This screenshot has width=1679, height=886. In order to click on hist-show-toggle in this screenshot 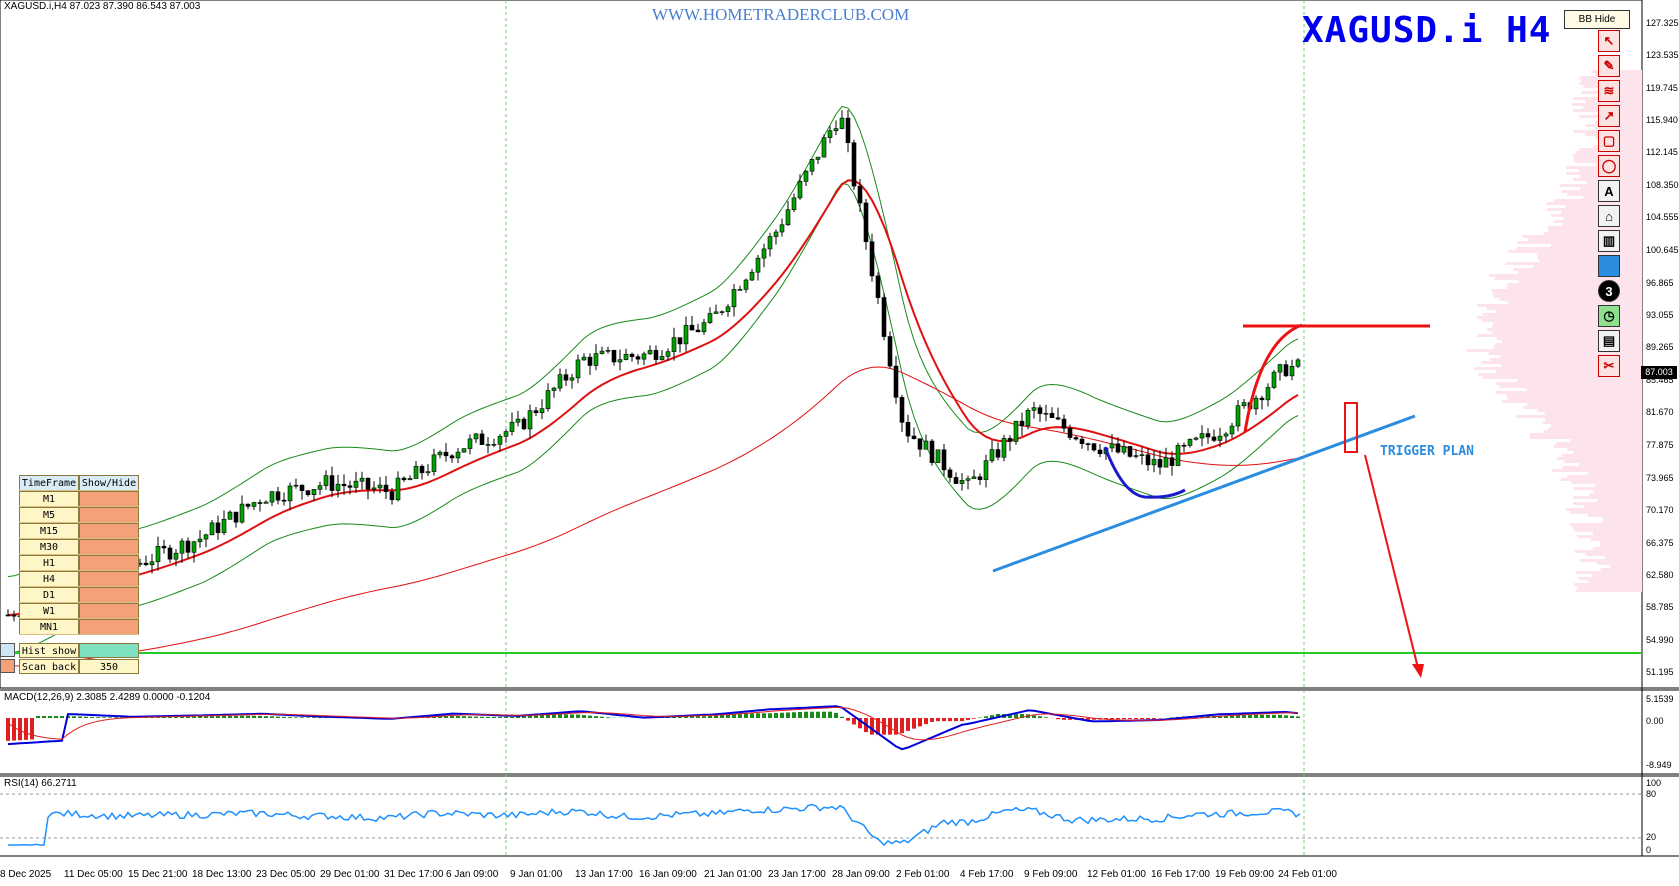, I will do `click(109, 650)`.